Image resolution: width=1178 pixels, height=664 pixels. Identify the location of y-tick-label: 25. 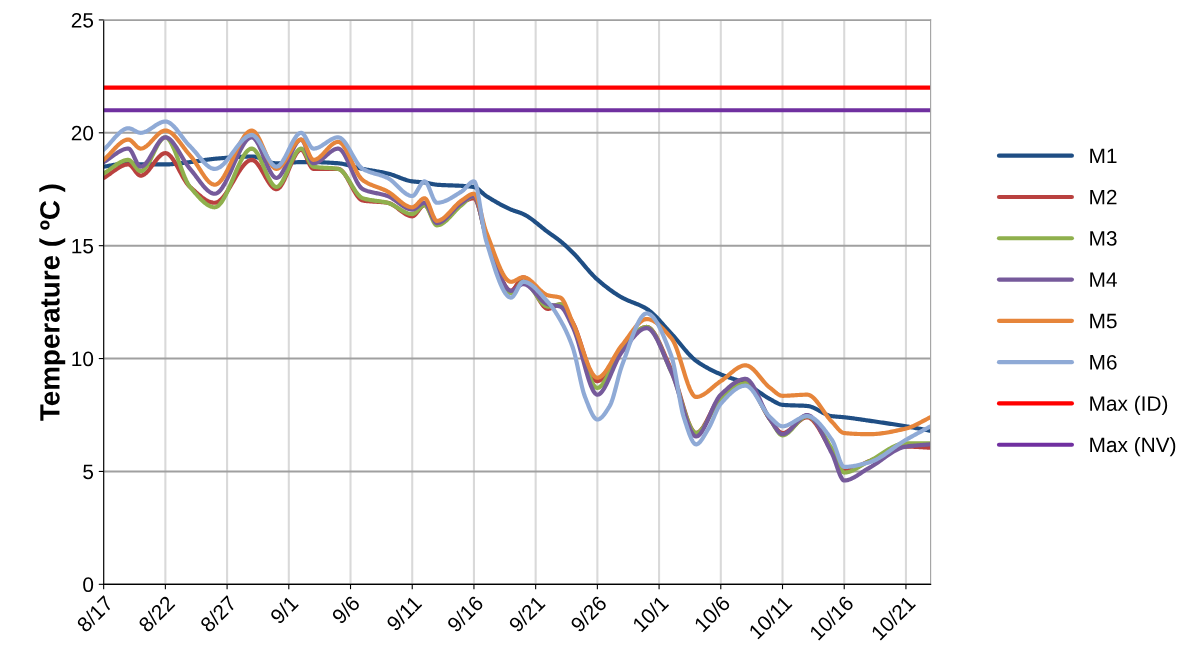
(82, 20).